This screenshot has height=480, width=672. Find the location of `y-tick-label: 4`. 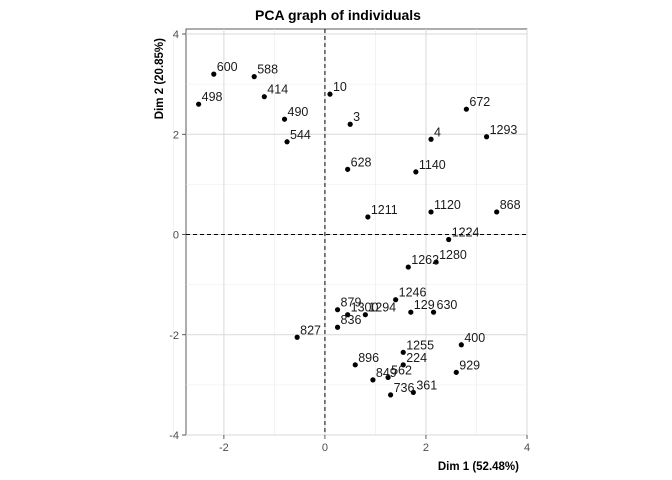

y-tick-label: 4 is located at coordinates (176, 35).